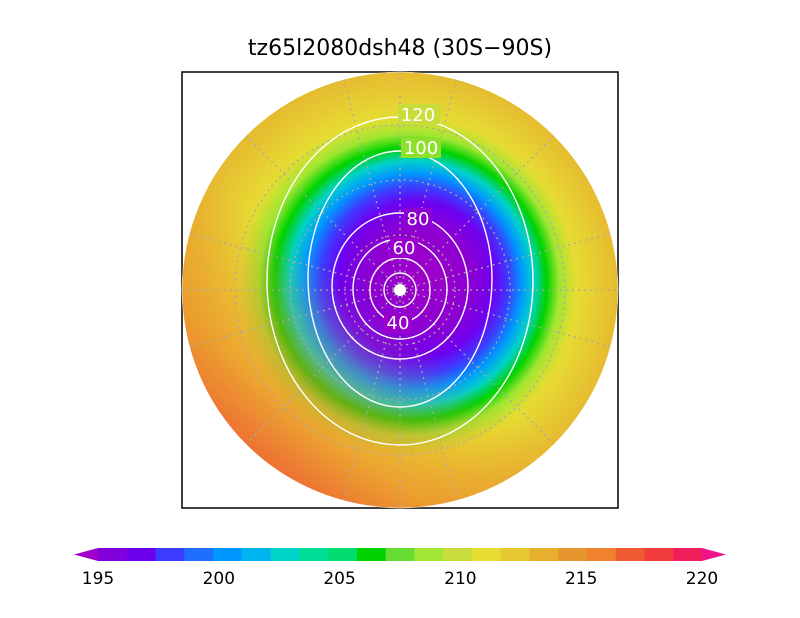  I want to click on contour-label-80: 80, so click(418, 219).